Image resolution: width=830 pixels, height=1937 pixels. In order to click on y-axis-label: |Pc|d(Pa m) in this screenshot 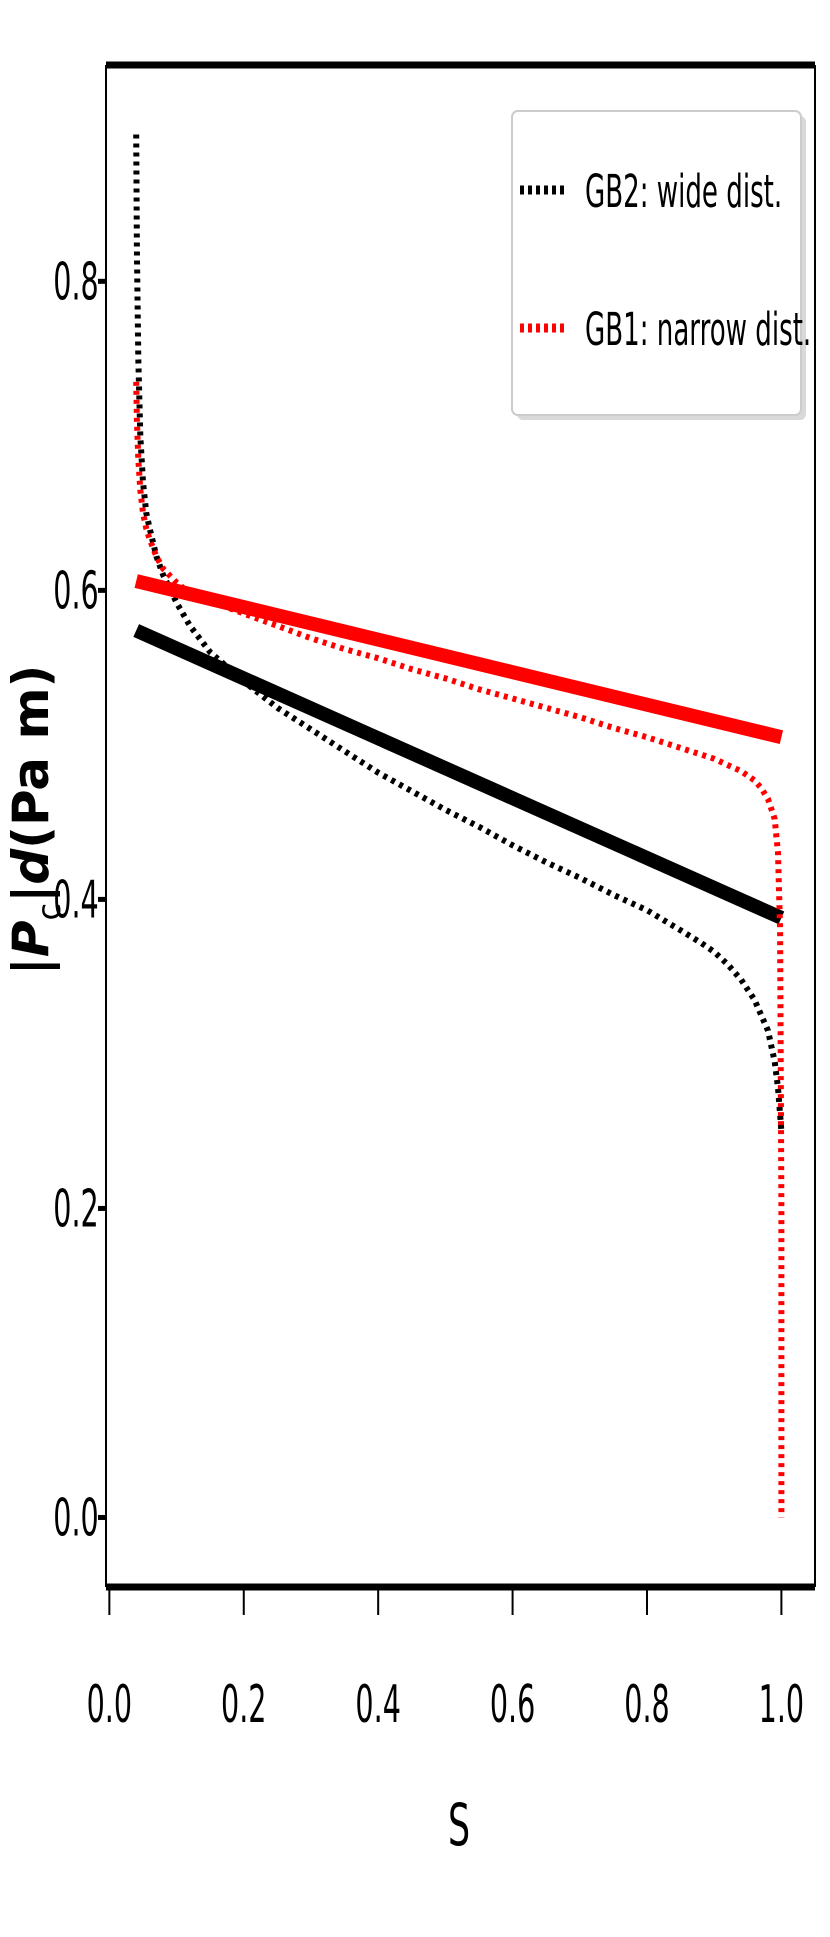, I will do `click(35, 820)`.